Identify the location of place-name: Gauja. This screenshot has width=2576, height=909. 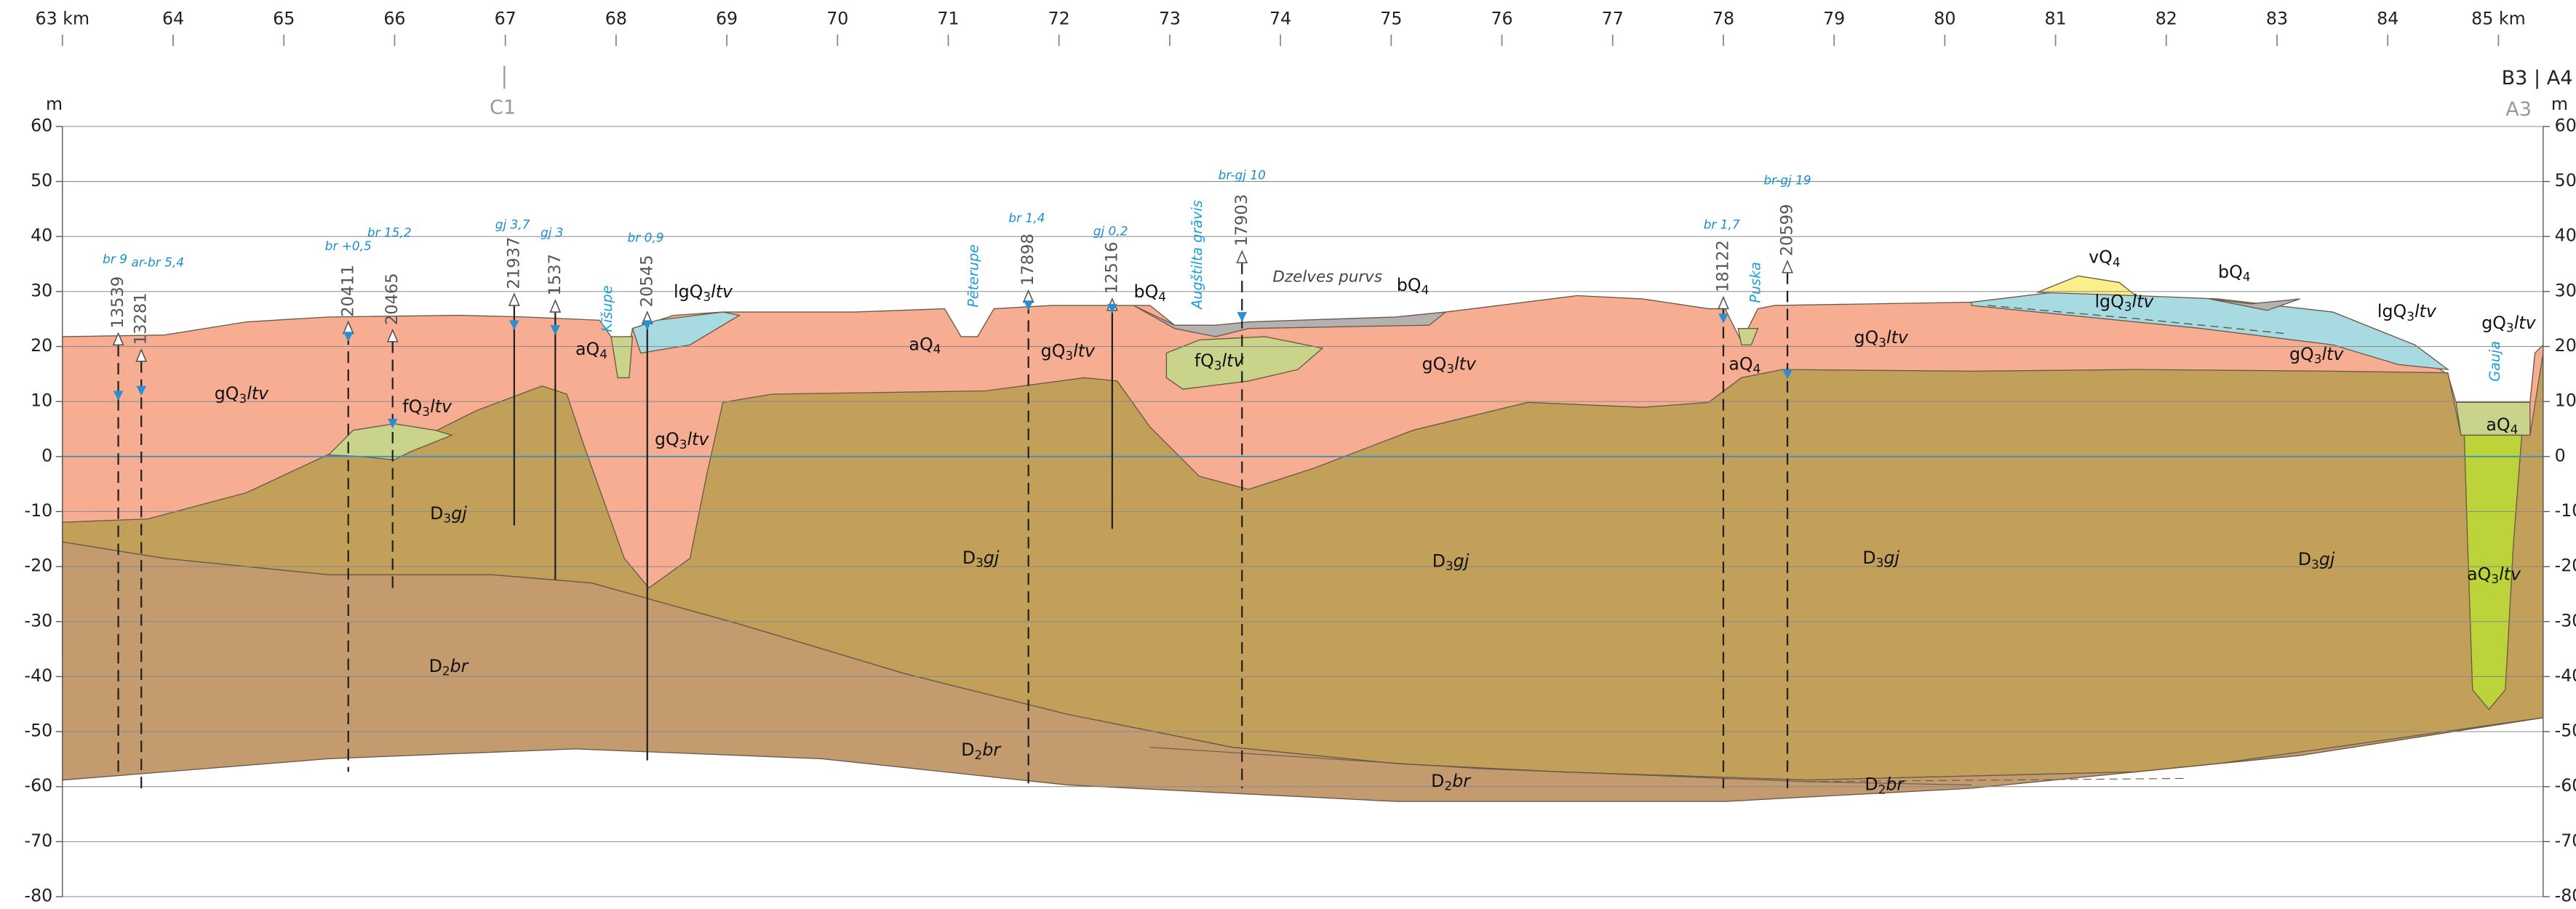
(2495, 361).